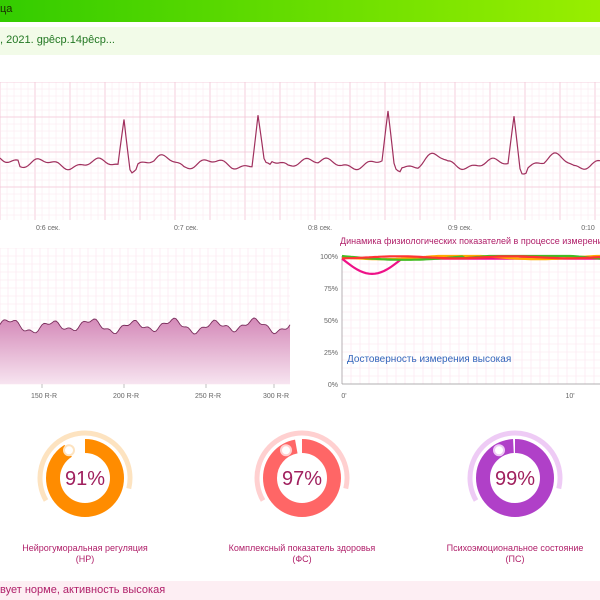  I want to click on dynamics-x-tick: 0', so click(343, 396).